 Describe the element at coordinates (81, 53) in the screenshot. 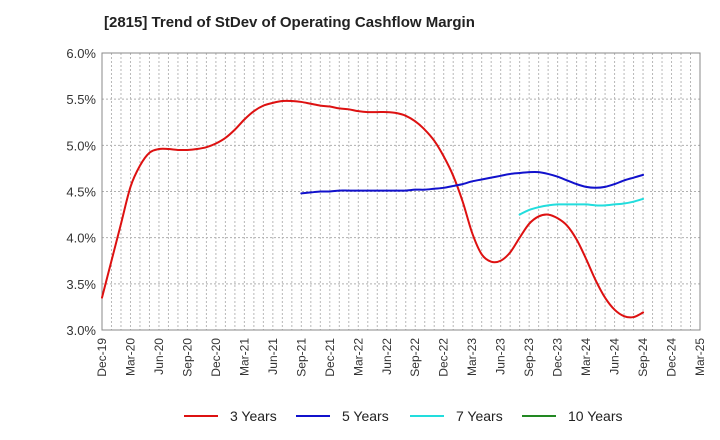

I see `y-tick-label: 6.0%` at that location.